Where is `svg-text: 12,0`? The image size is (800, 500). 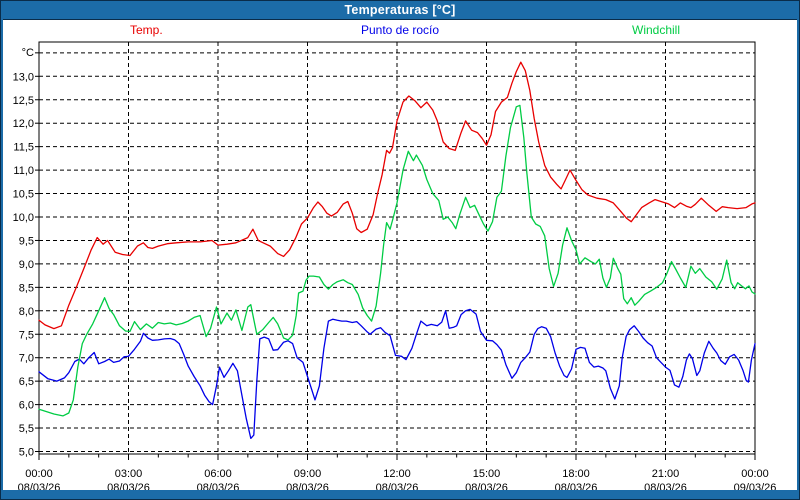 svg-text: 12,0 is located at coordinates (23, 124).